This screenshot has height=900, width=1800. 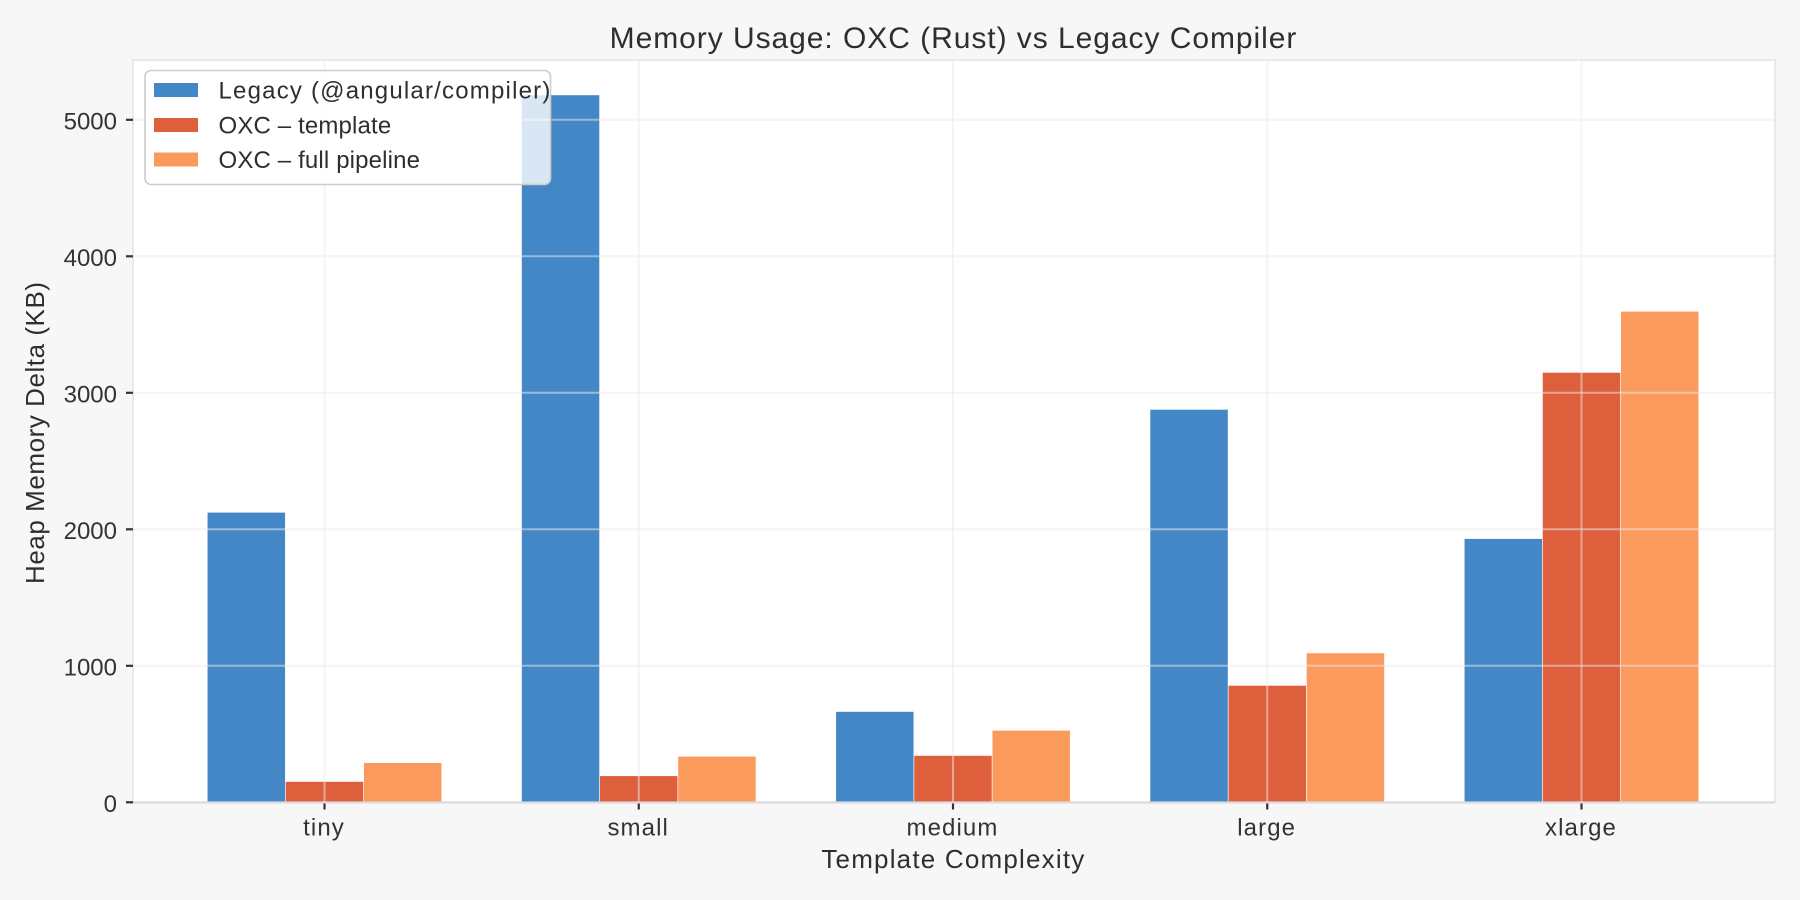 What do you see at coordinates (638, 828) in the screenshot?
I see `svg-text: small` at bounding box center [638, 828].